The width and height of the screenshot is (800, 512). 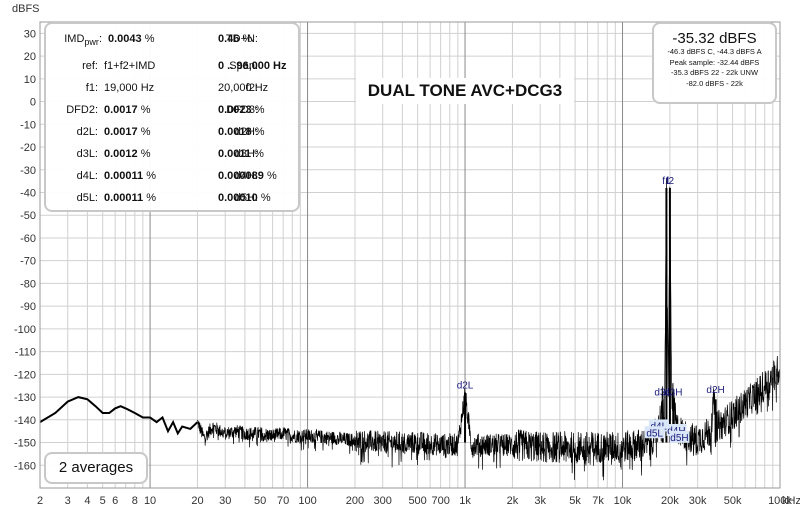 I want to click on x-tick-label: 10, so click(x=150, y=501).